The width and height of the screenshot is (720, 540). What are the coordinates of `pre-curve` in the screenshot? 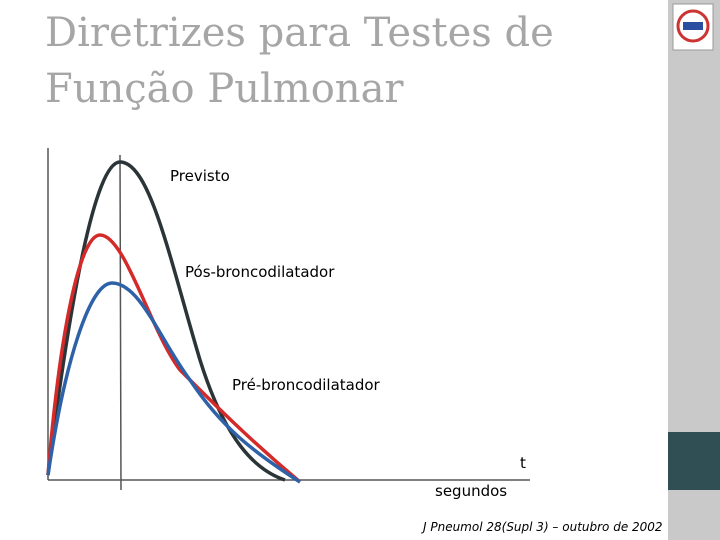 It's located at (173, 382).